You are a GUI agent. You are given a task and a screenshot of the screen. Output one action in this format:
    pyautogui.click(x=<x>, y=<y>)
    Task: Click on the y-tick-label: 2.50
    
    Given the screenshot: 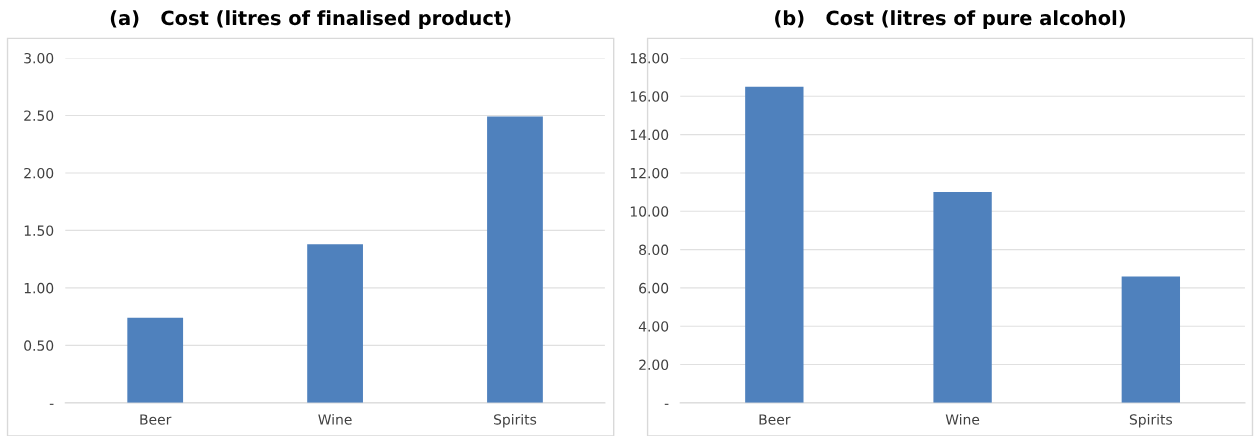 What is the action you would take?
    pyautogui.click(x=39, y=115)
    